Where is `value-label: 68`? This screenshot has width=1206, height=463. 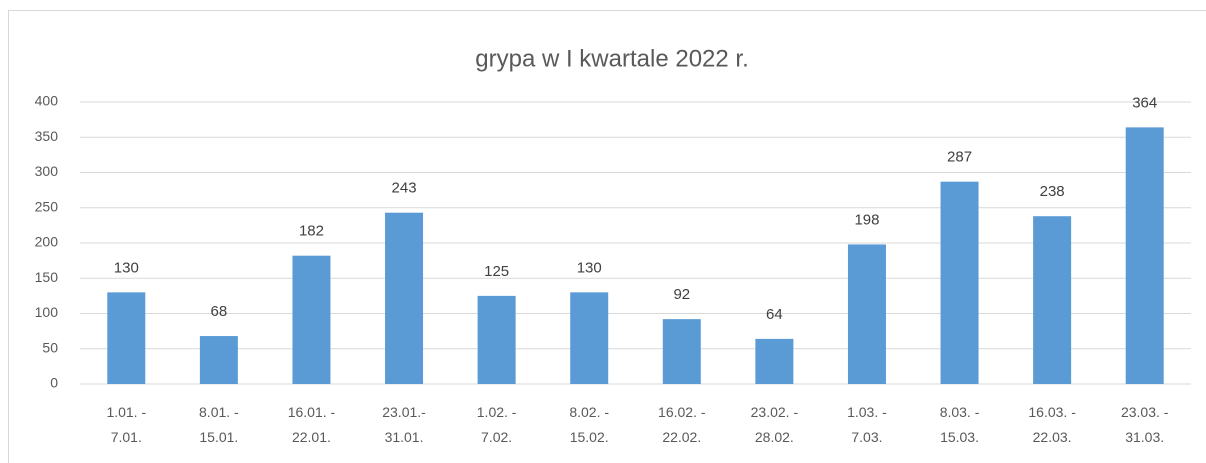 value-label: 68 is located at coordinates (219, 311).